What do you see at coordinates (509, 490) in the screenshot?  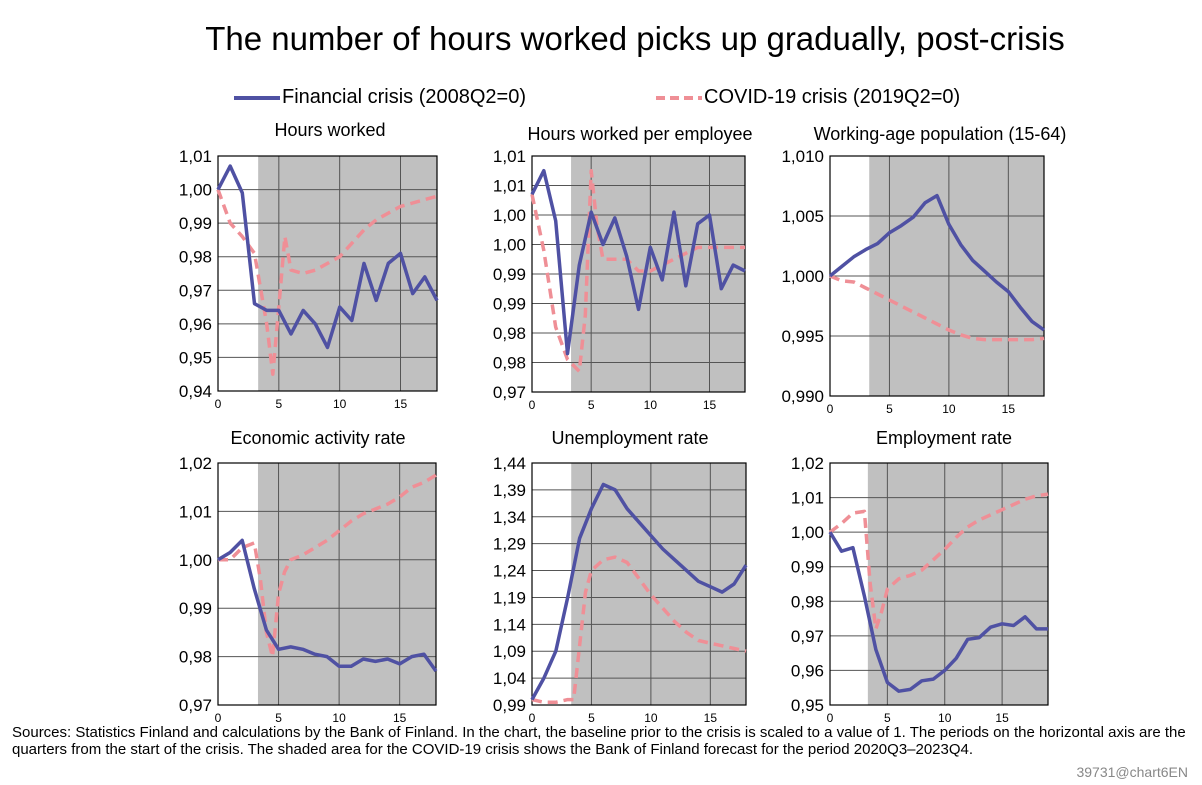 I see `y-tick-label: 1,39` at bounding box center [509, 490].